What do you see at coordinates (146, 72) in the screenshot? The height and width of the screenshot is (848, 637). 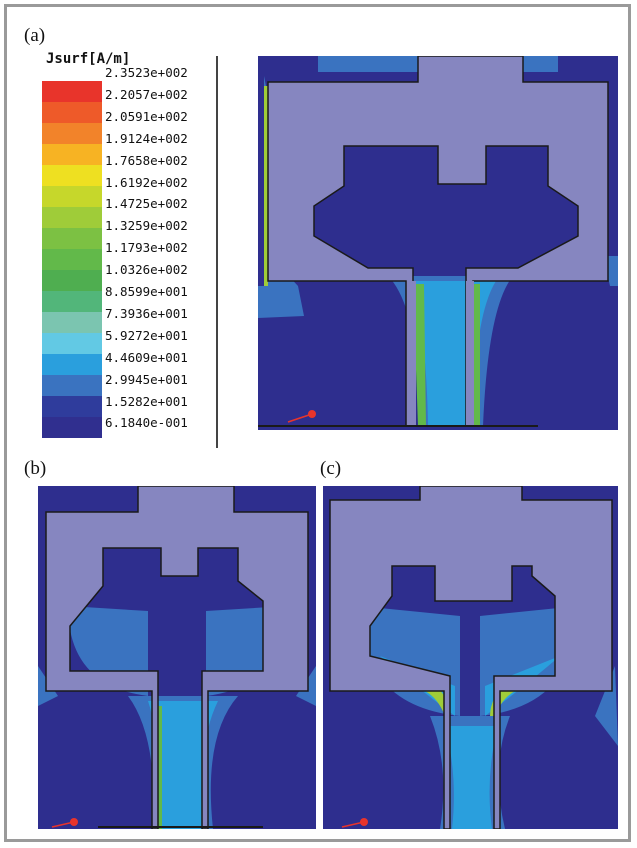 I see `legend-value: 2.3523e+002` at bounding box center [146, 72].